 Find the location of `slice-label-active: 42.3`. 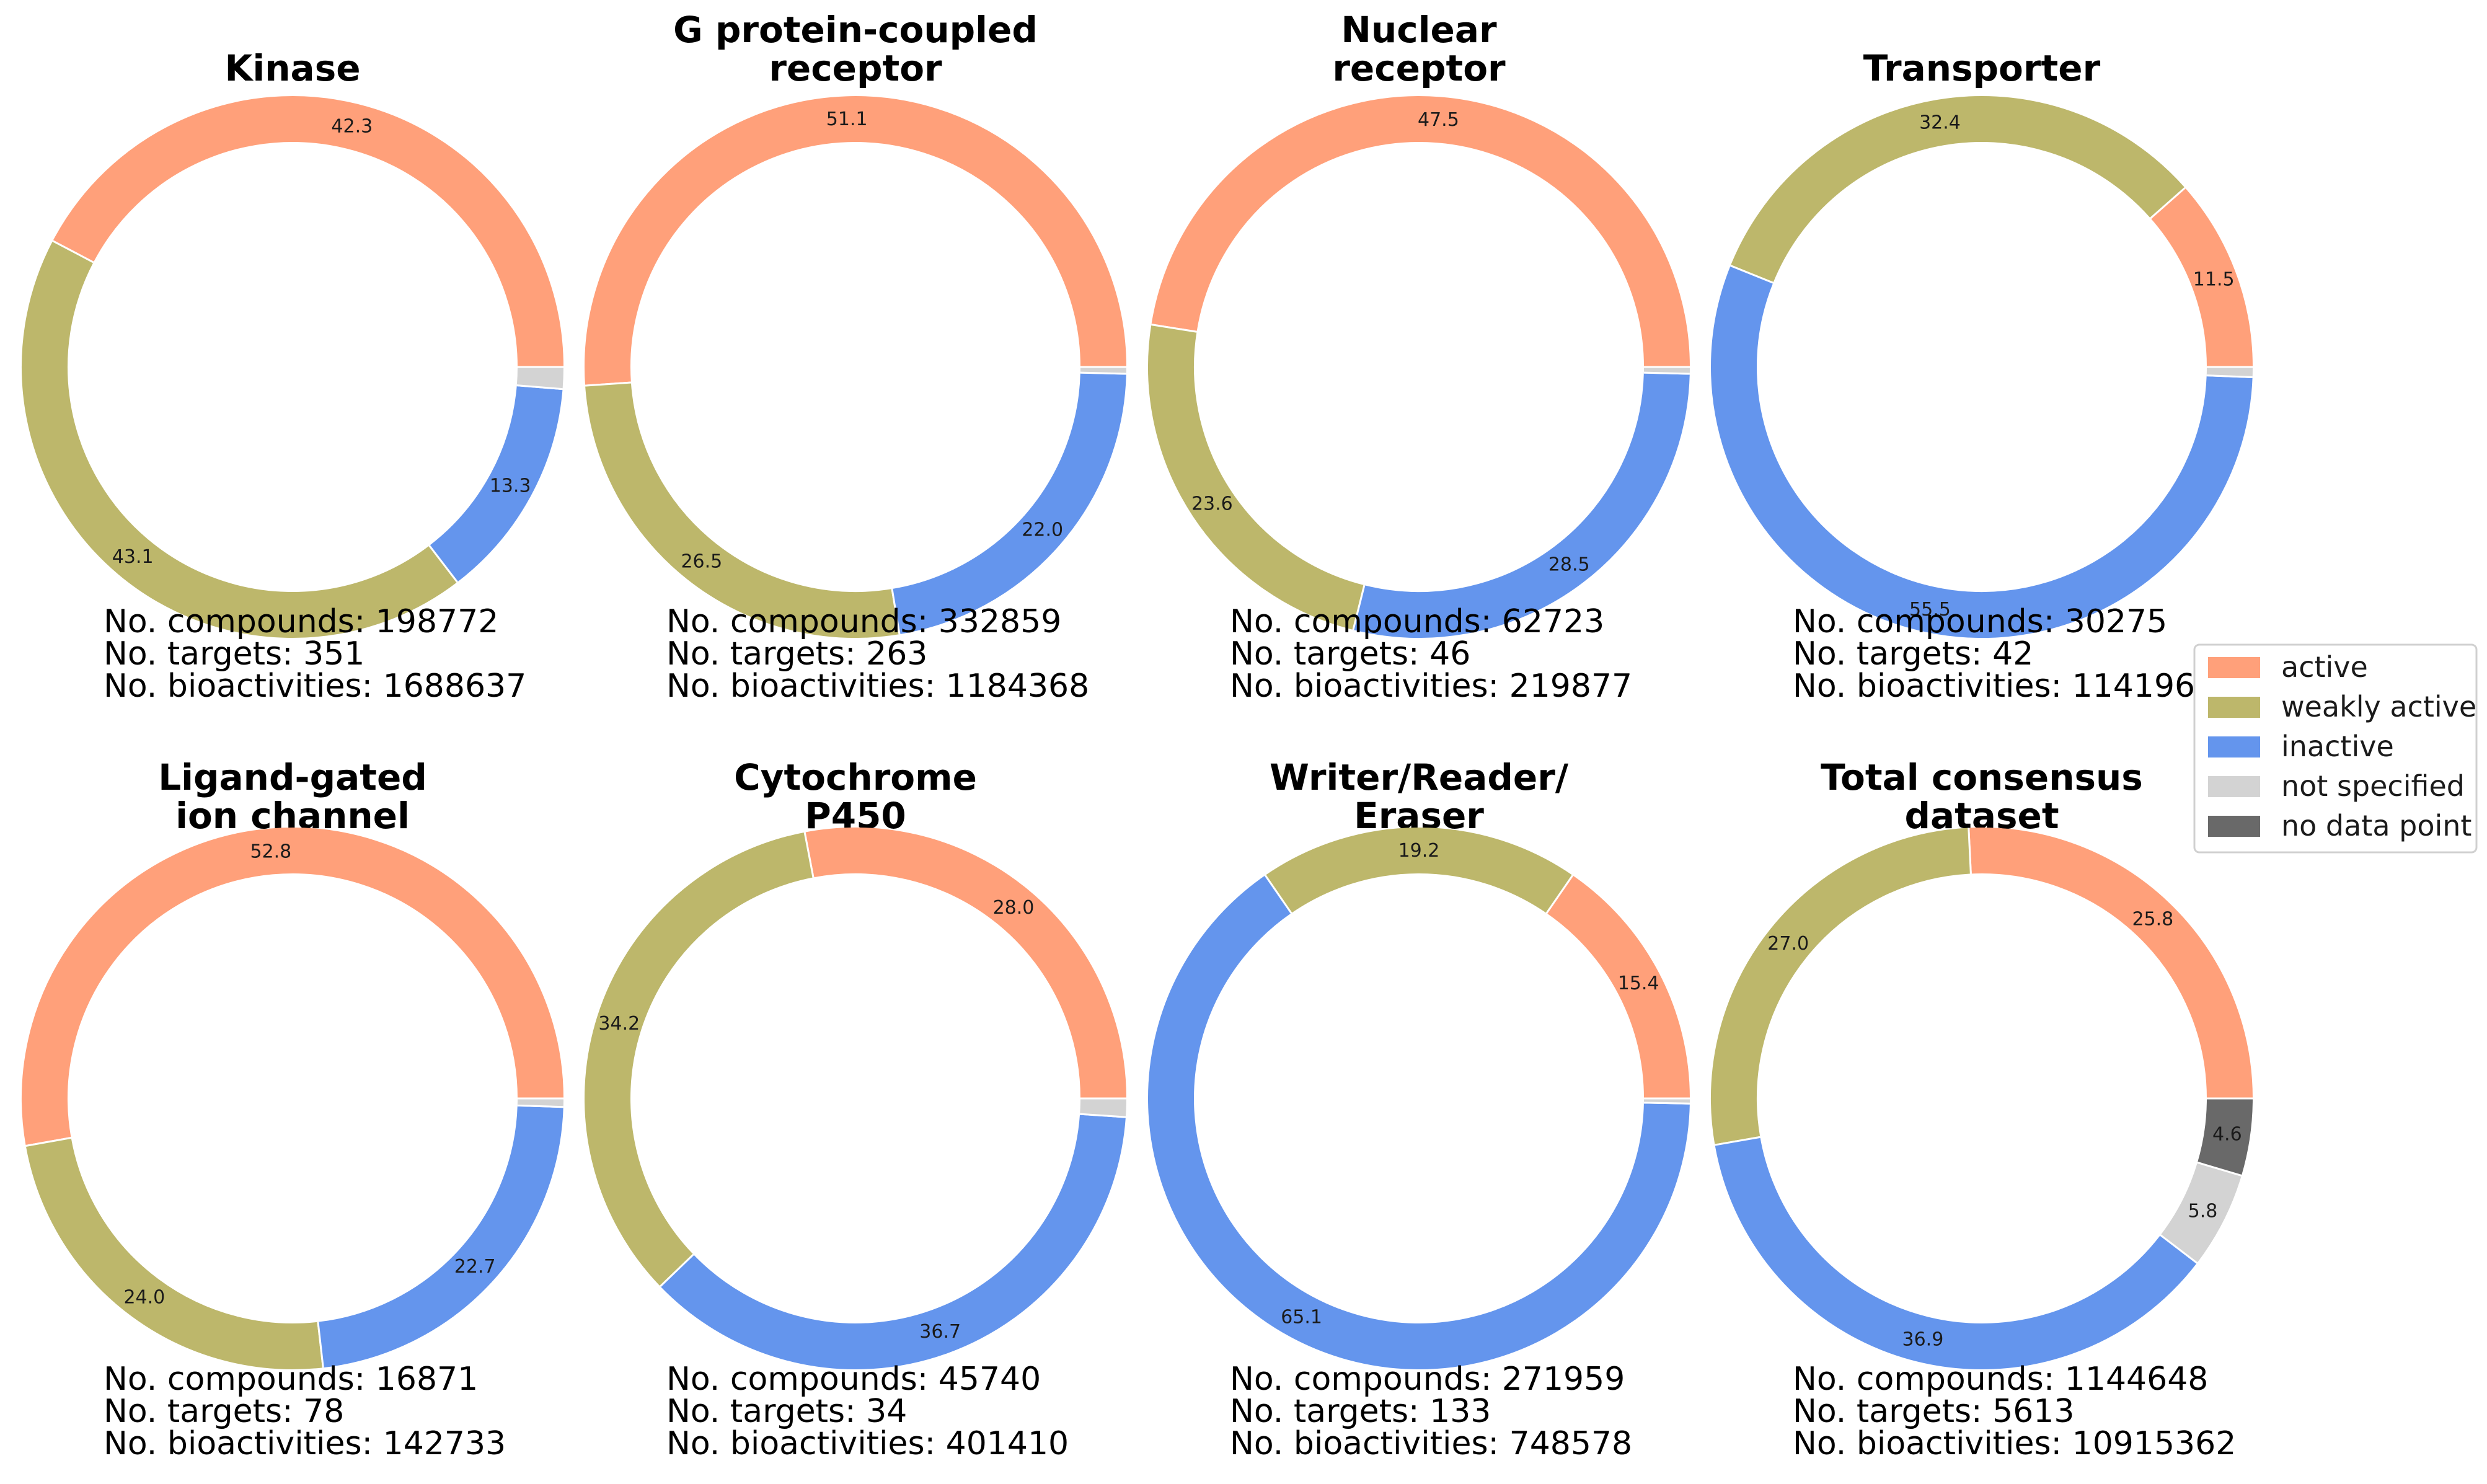

slice-label-active: 42.3 is located at coordinates (352, 127).